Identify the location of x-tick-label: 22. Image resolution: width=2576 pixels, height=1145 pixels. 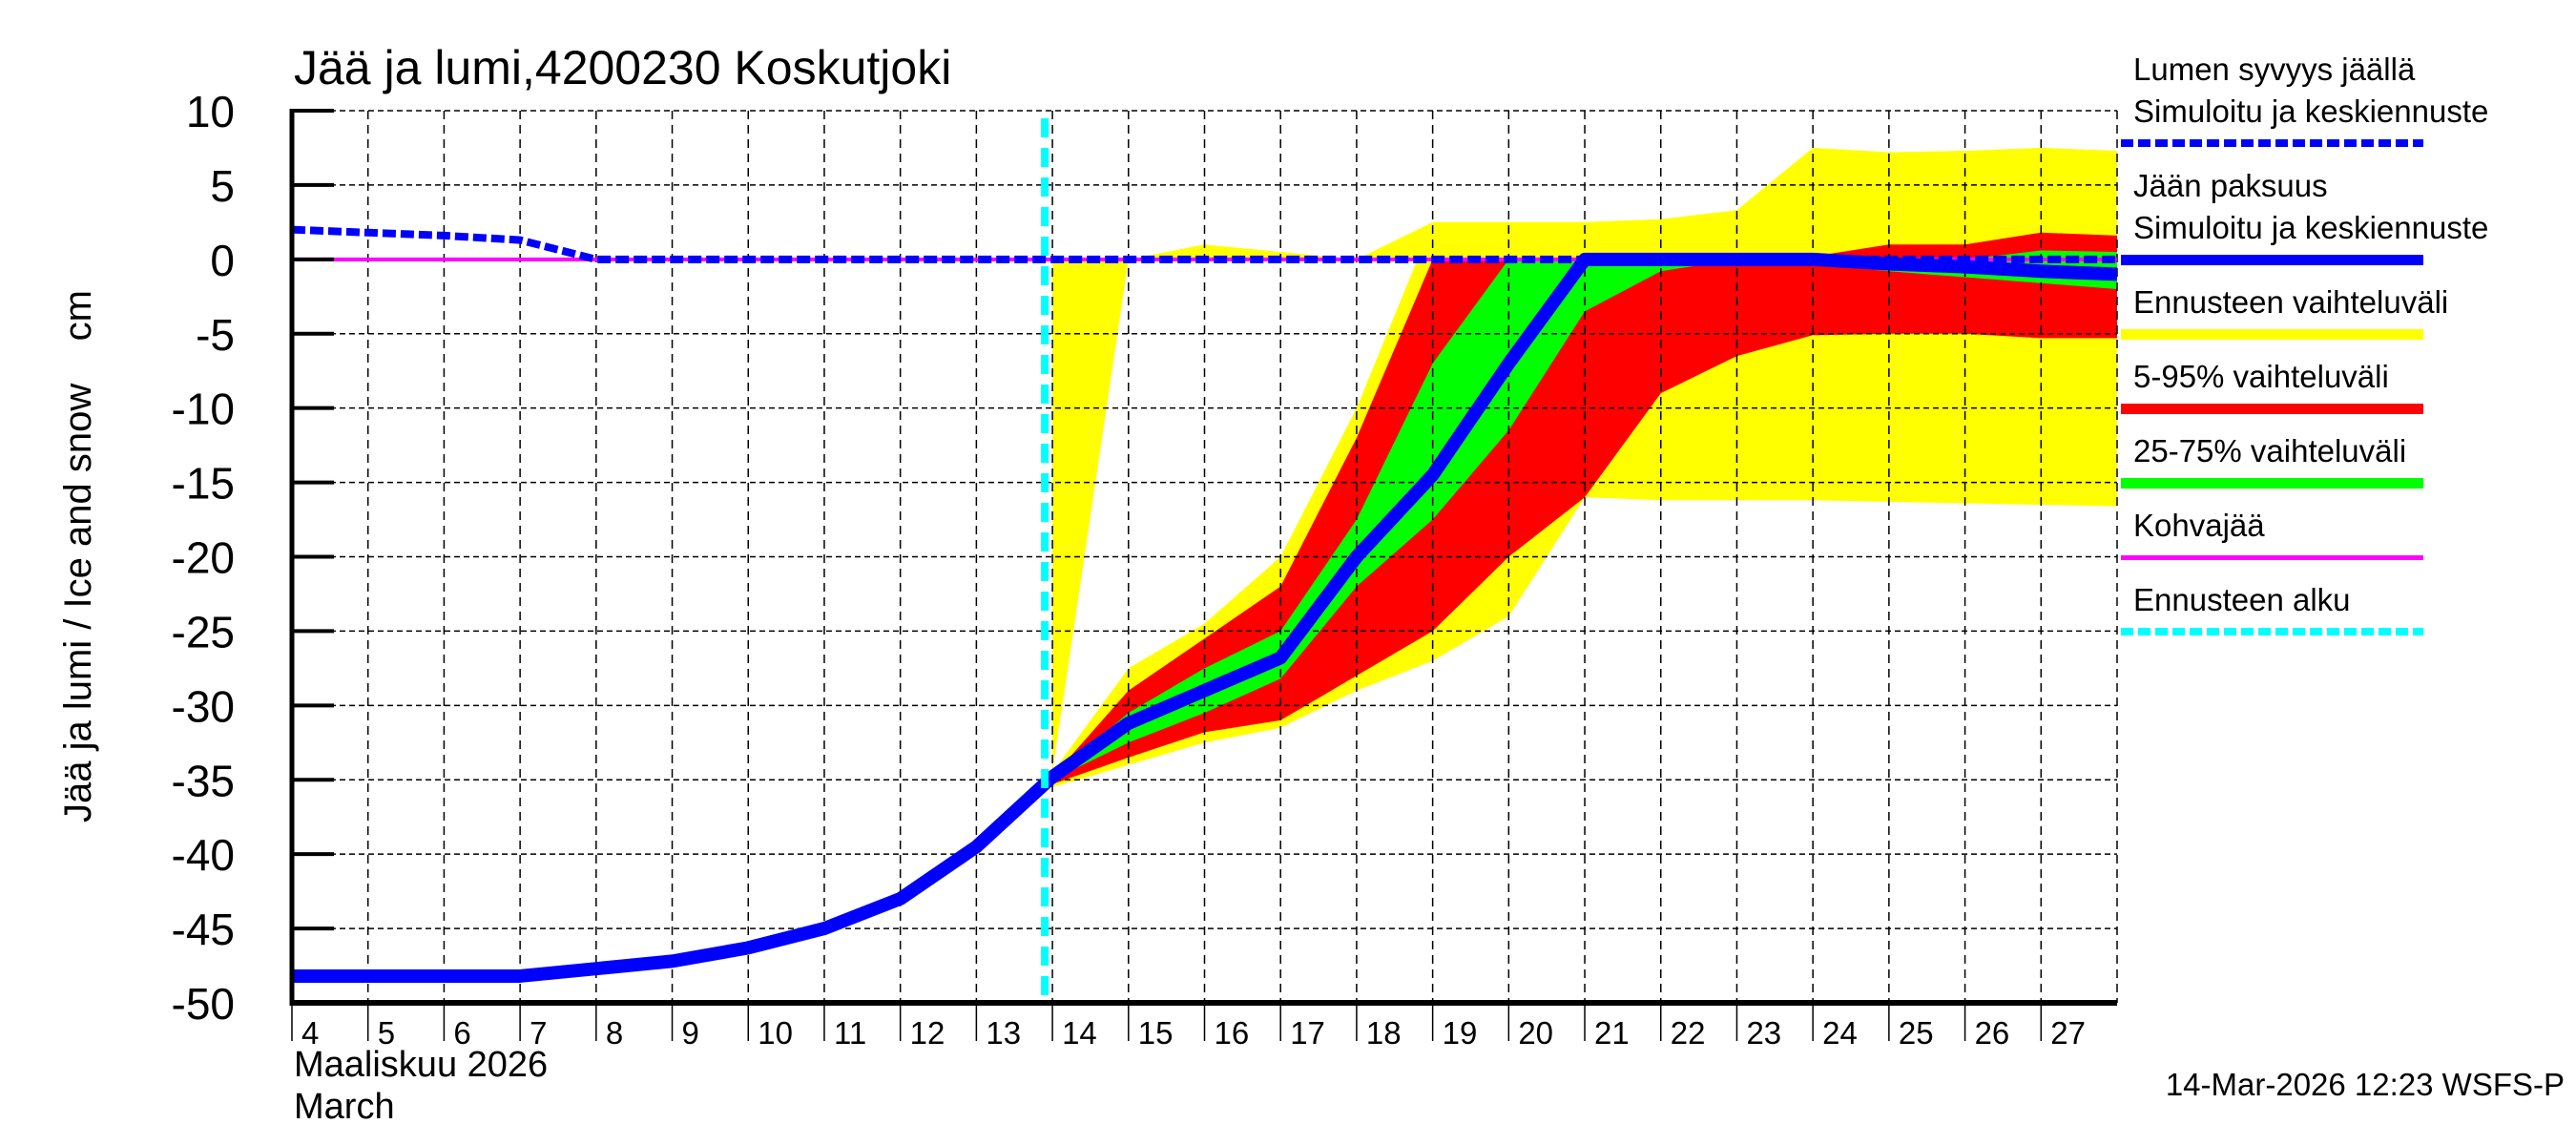
(1688, 1033).